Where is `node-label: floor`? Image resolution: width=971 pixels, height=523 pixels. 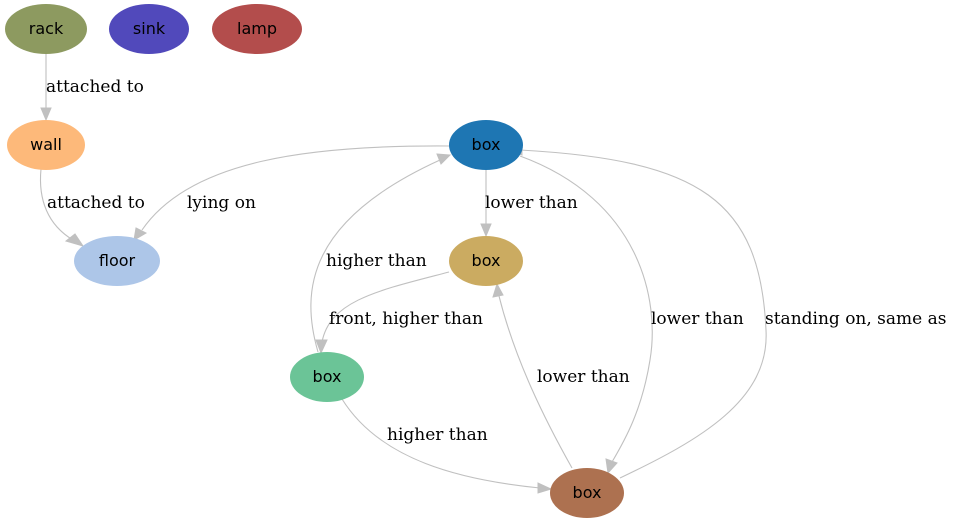 node-label: floor is located at coordinates (117, 260).